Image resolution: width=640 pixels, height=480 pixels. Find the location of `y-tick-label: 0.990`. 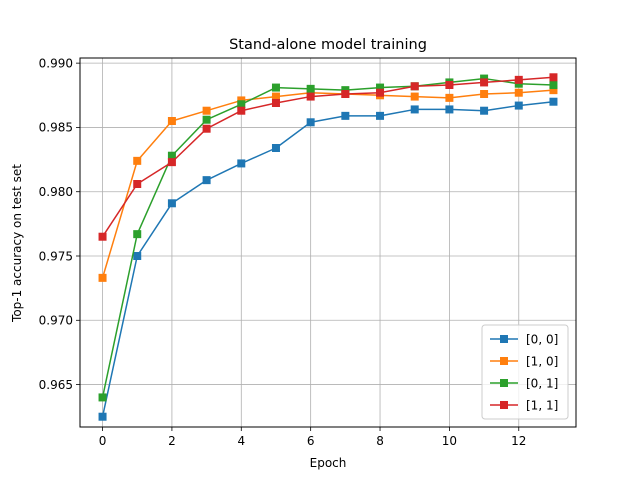

y-tick-label: 0.990 is located at coordinates (56, 63).